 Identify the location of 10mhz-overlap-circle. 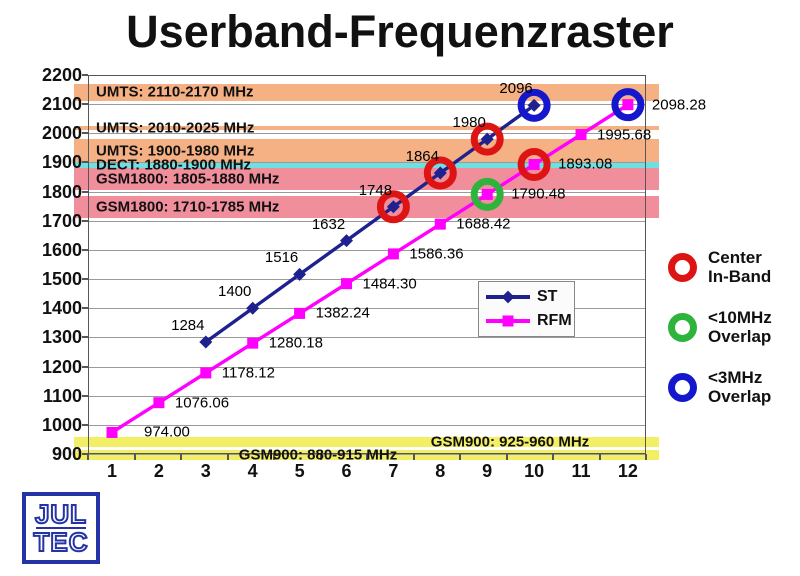
(487, 194).